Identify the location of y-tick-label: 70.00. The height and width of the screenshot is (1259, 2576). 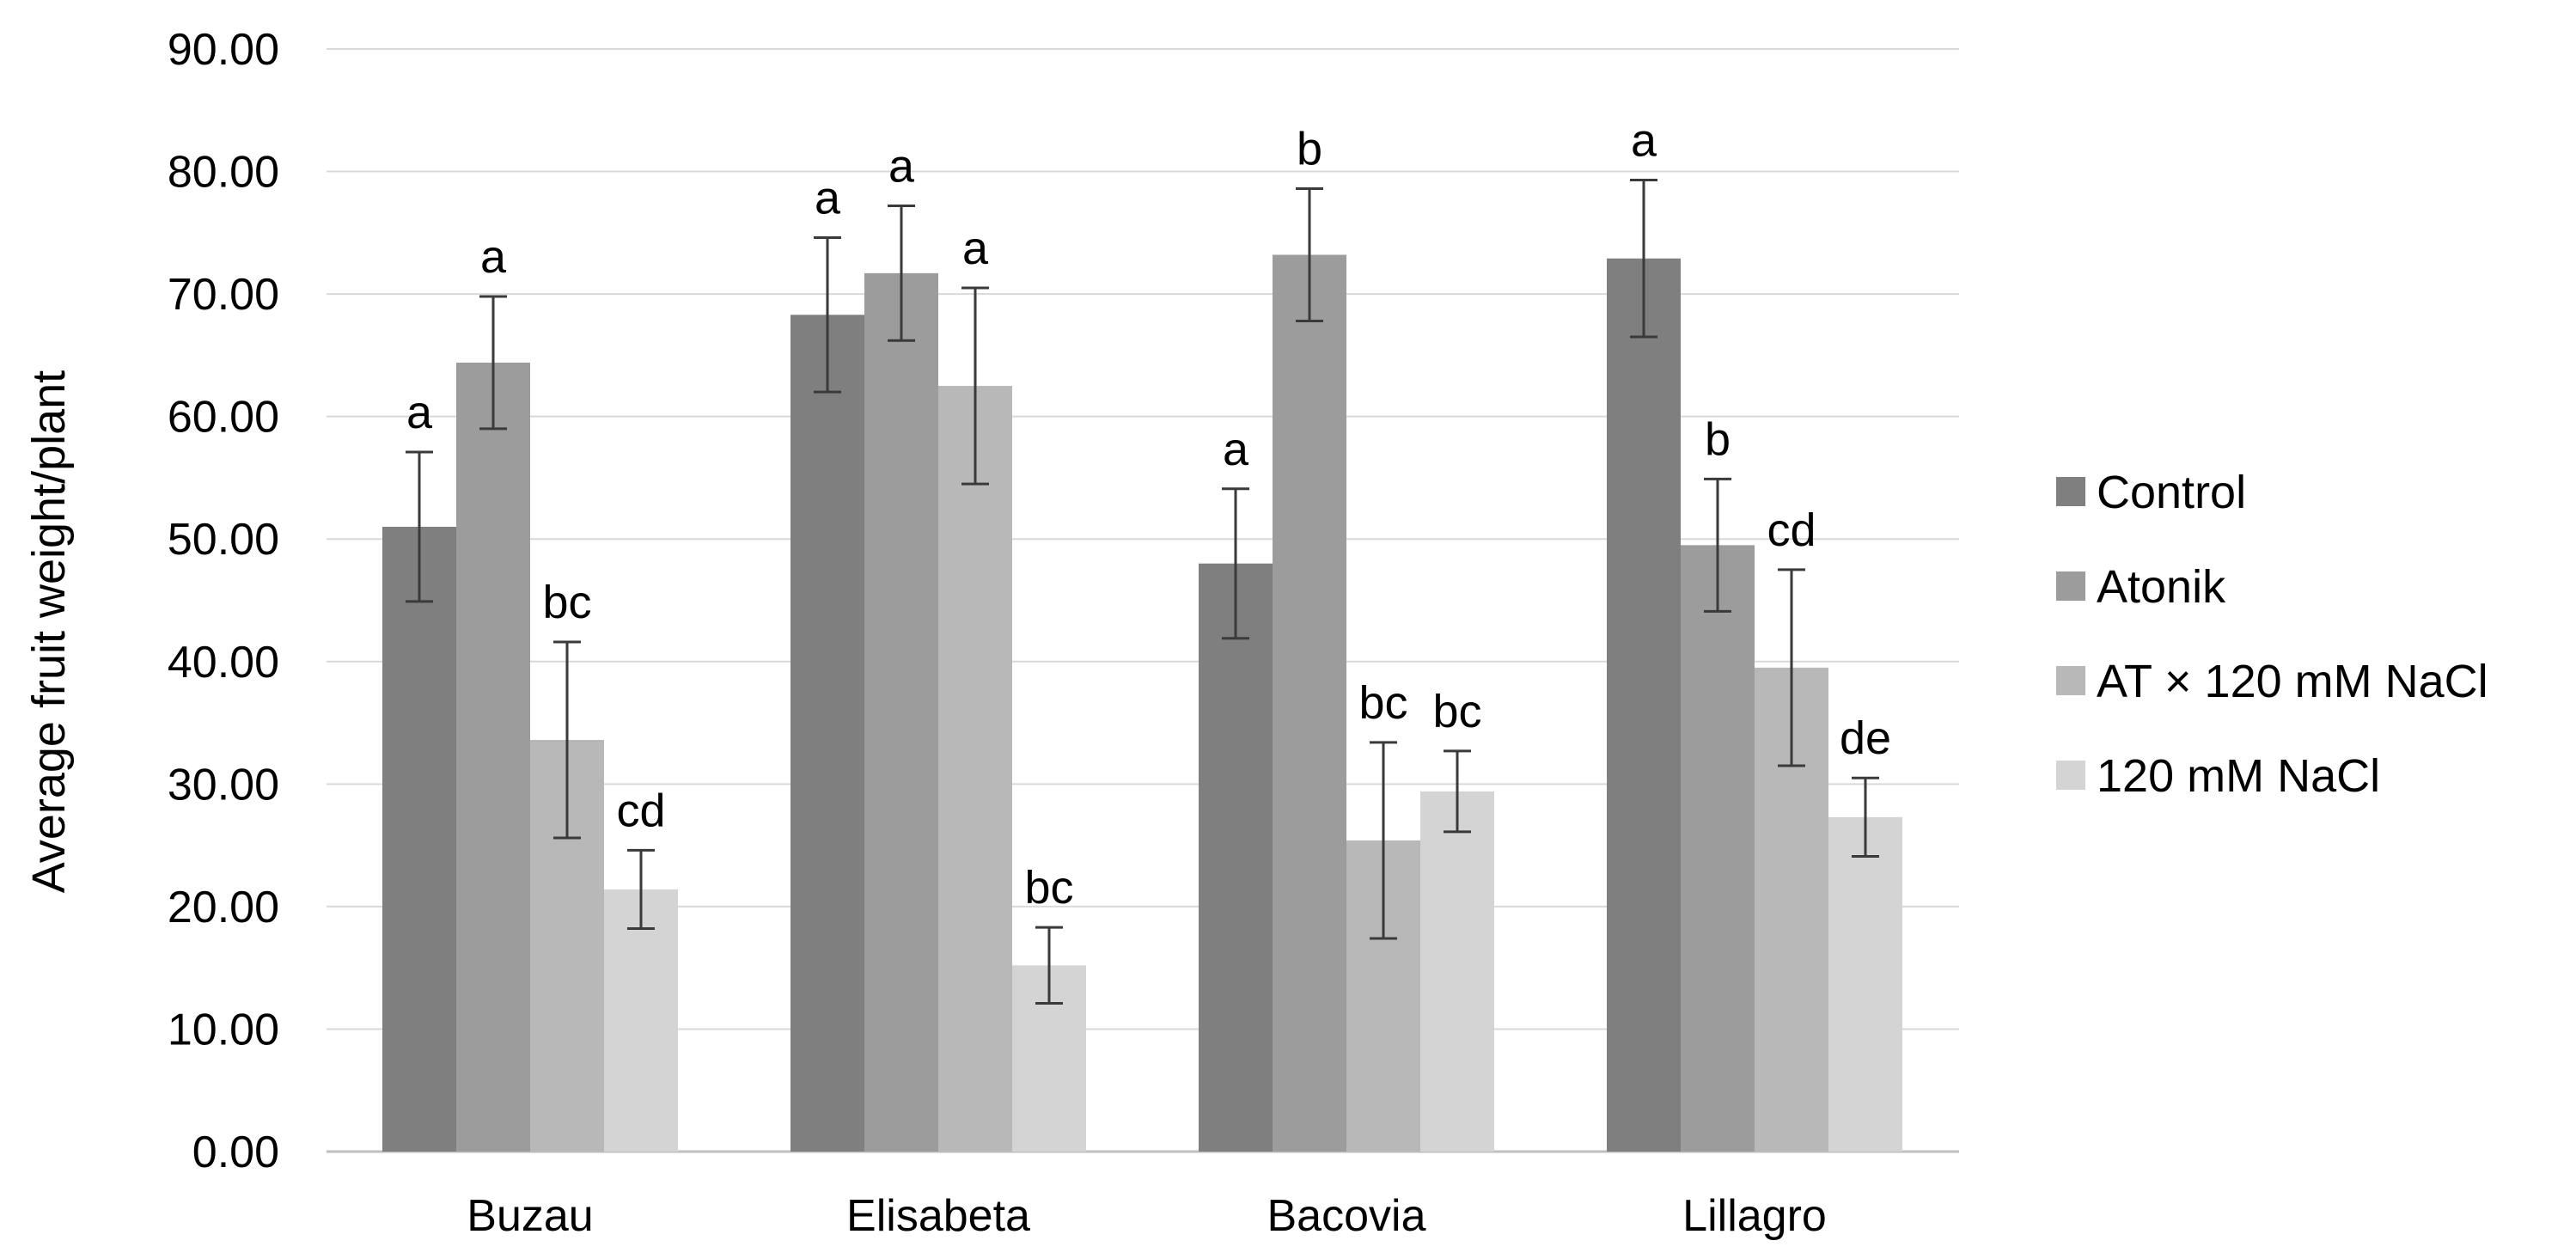
(223, 295).